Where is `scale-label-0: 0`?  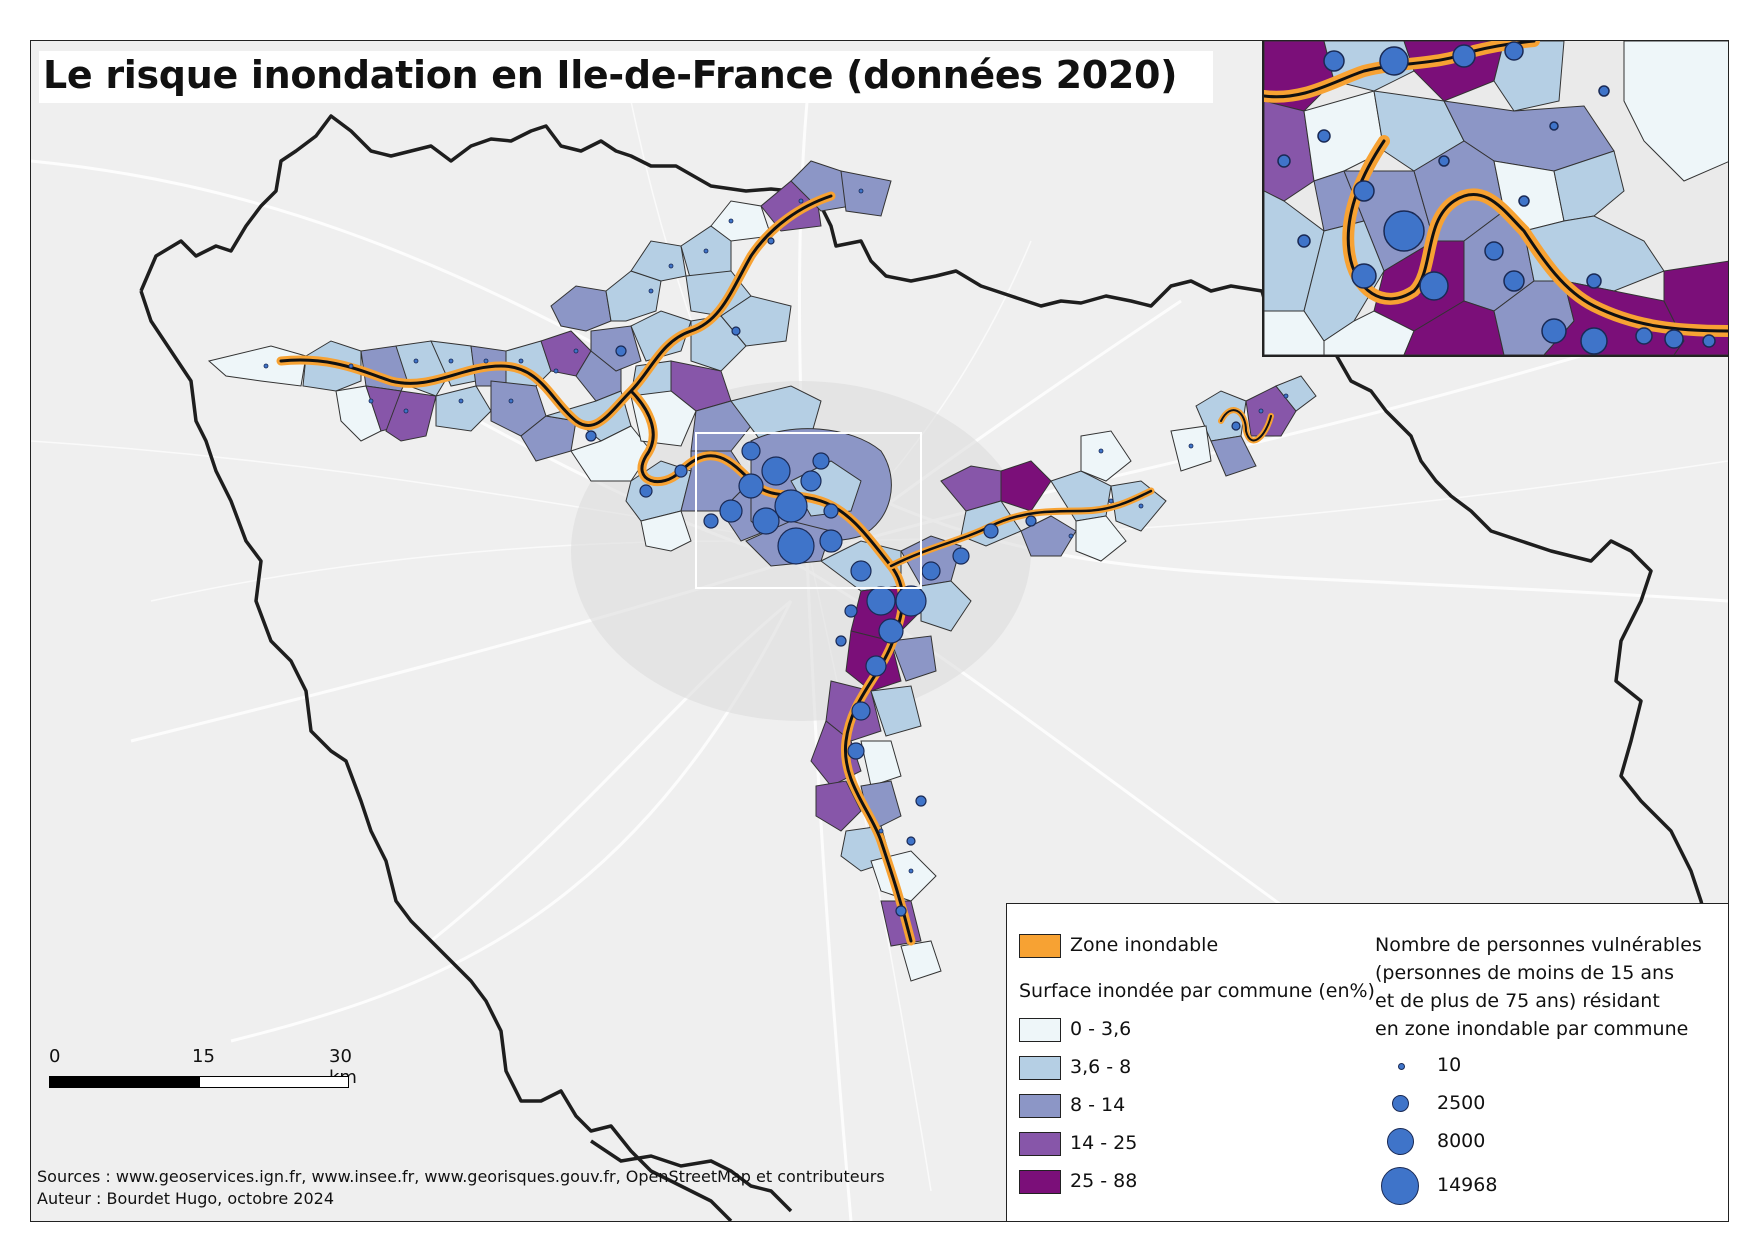
scale-label-0: 0 is located at coordinates (55, 1056).